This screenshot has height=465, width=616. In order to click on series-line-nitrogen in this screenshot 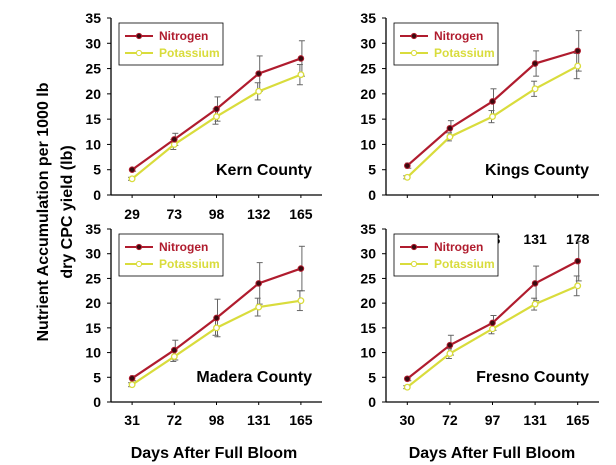, I will do `click(492, 108)`.